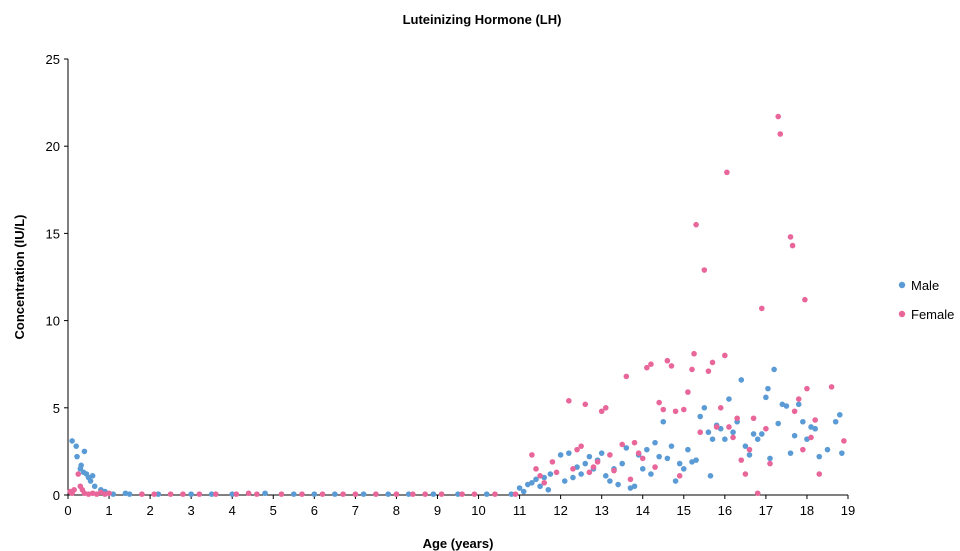 Image resolution: width=960 pixels, height=551 pixels. What do you see at coordinates (601, 510) in the screenshot?
I see `x-tick-label: 13` at bounding box center [601, 510].